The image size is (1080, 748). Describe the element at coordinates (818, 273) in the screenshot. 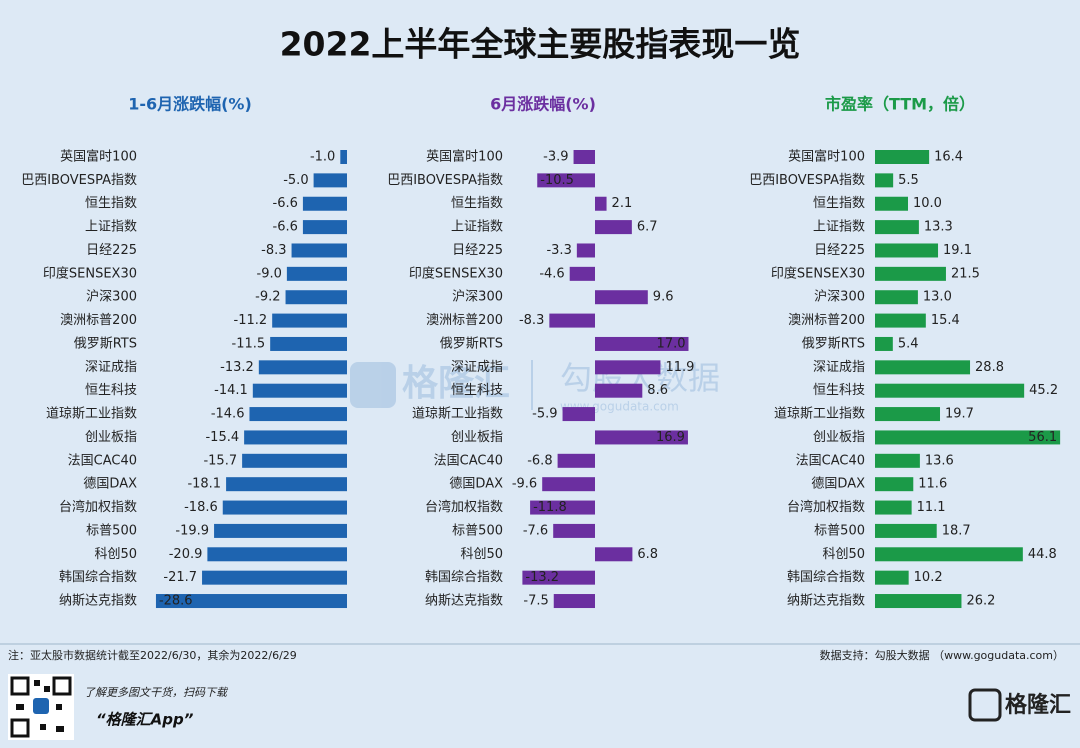

I see `category-label: 印度SENSEX30` at that location.